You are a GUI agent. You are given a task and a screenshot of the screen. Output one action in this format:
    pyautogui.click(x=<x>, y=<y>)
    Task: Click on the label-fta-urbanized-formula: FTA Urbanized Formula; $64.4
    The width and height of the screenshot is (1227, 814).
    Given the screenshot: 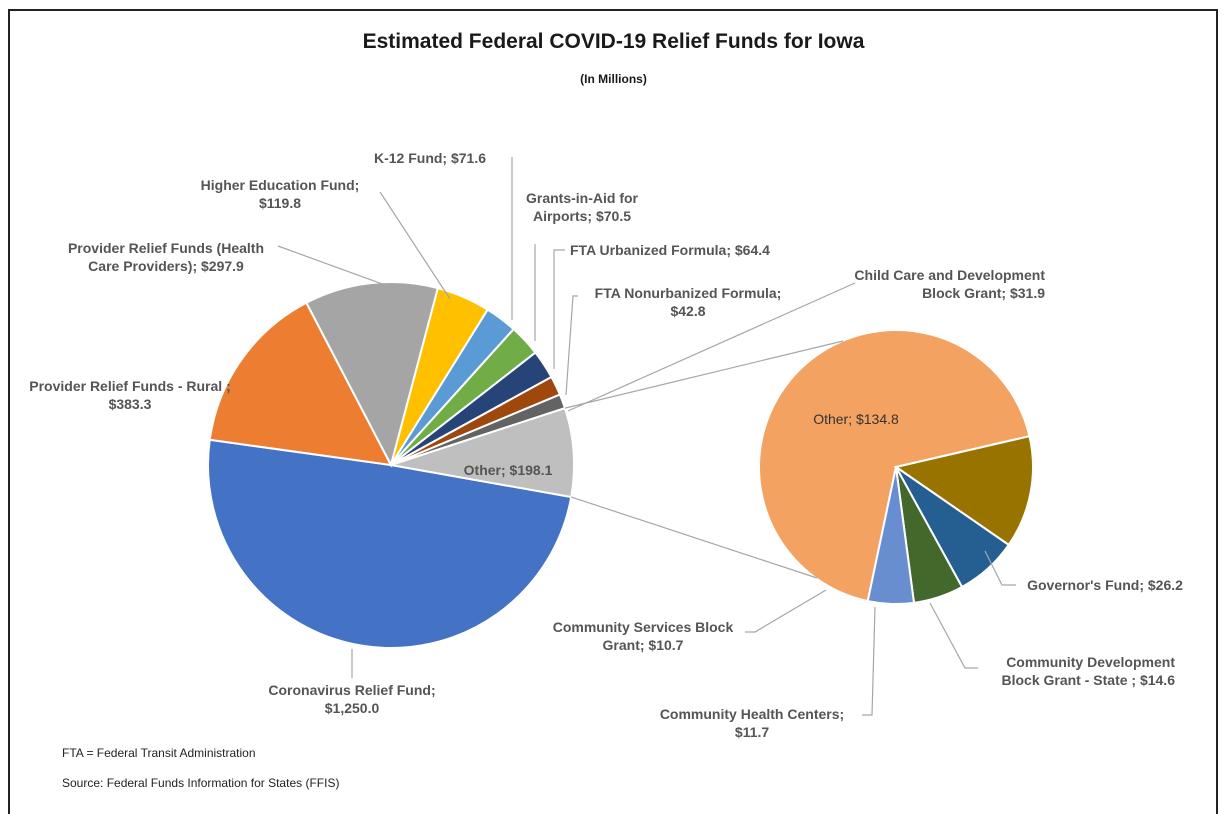 What is the action you would take?
    pyautogui.click(x=670, y=250)
    